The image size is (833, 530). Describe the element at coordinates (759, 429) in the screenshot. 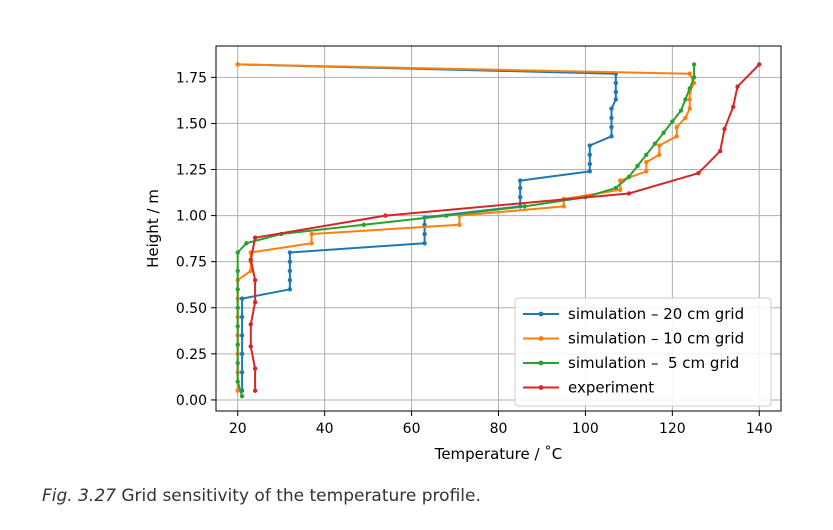

I see `x-tick-label: 140` at that location.